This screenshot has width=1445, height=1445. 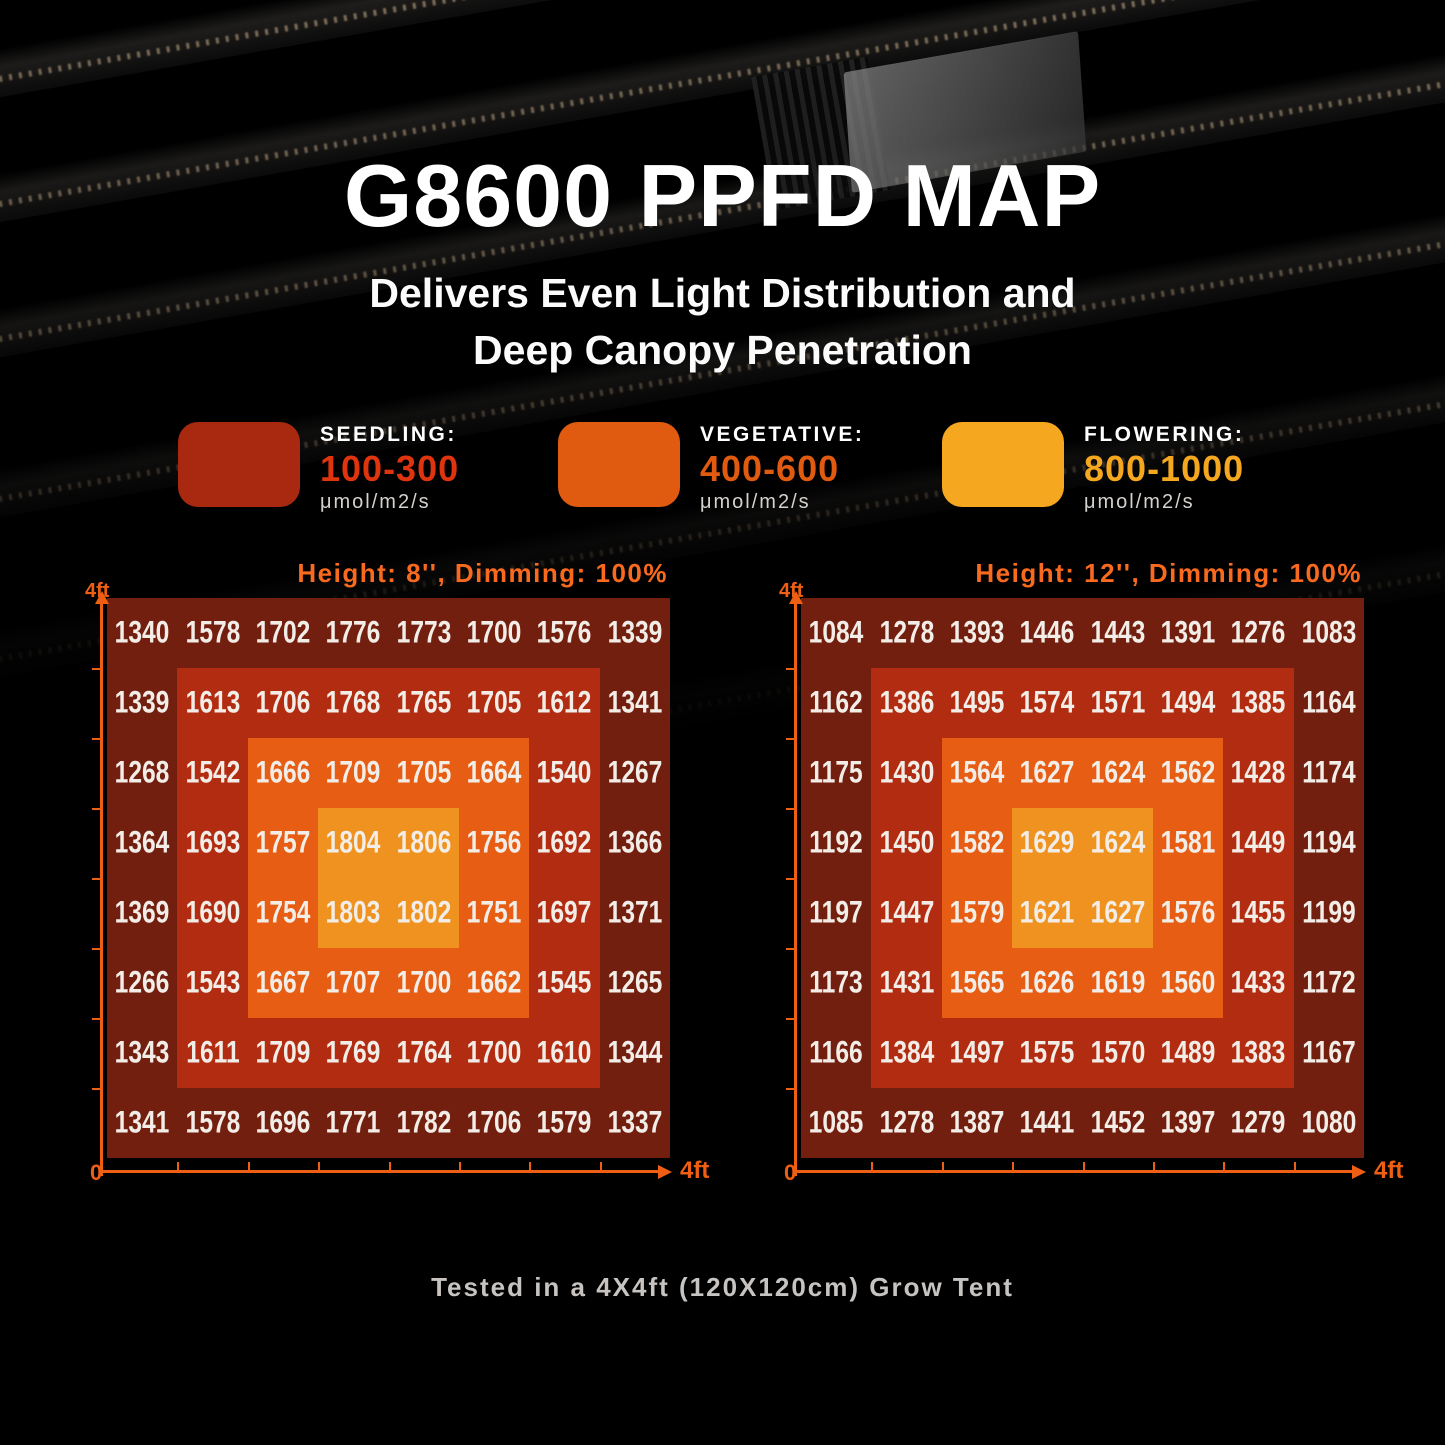 I want to click on ppfd-value: 1447, so click(x=906, y=912).